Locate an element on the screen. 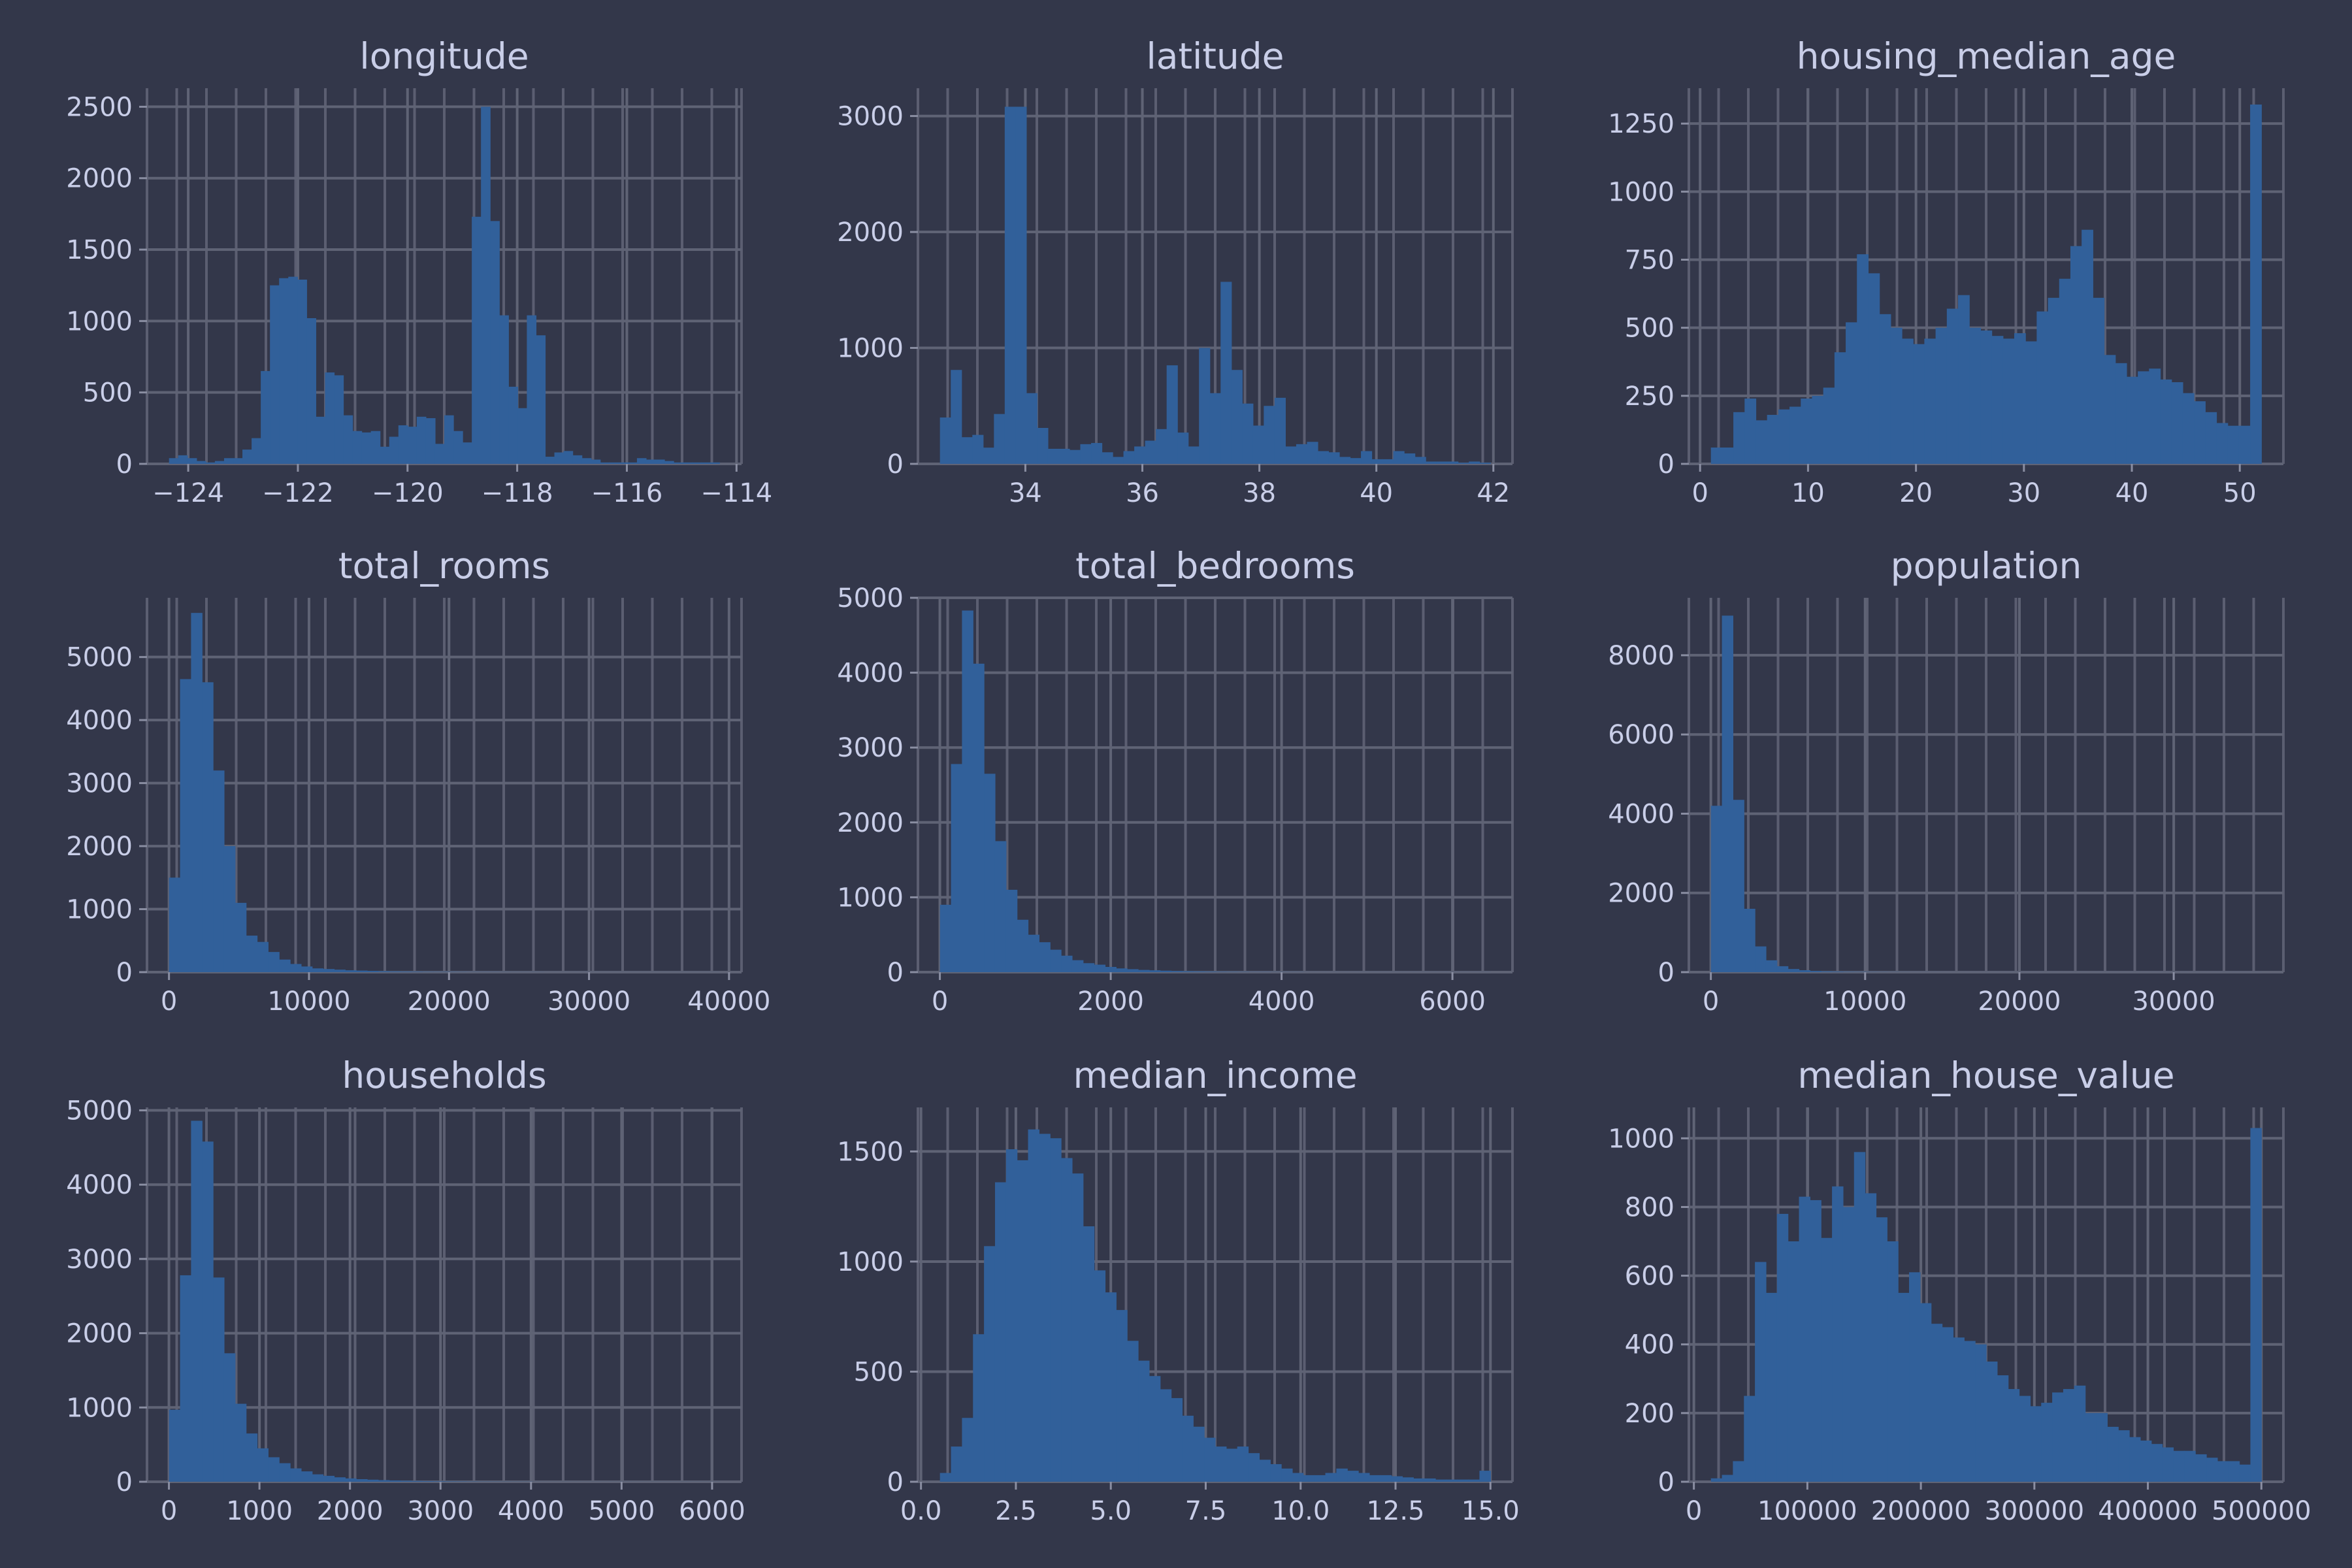 The height and width of the screenshot is (1568, 2352). x-tick-label: 20 is located at coordinates (1916, 493).